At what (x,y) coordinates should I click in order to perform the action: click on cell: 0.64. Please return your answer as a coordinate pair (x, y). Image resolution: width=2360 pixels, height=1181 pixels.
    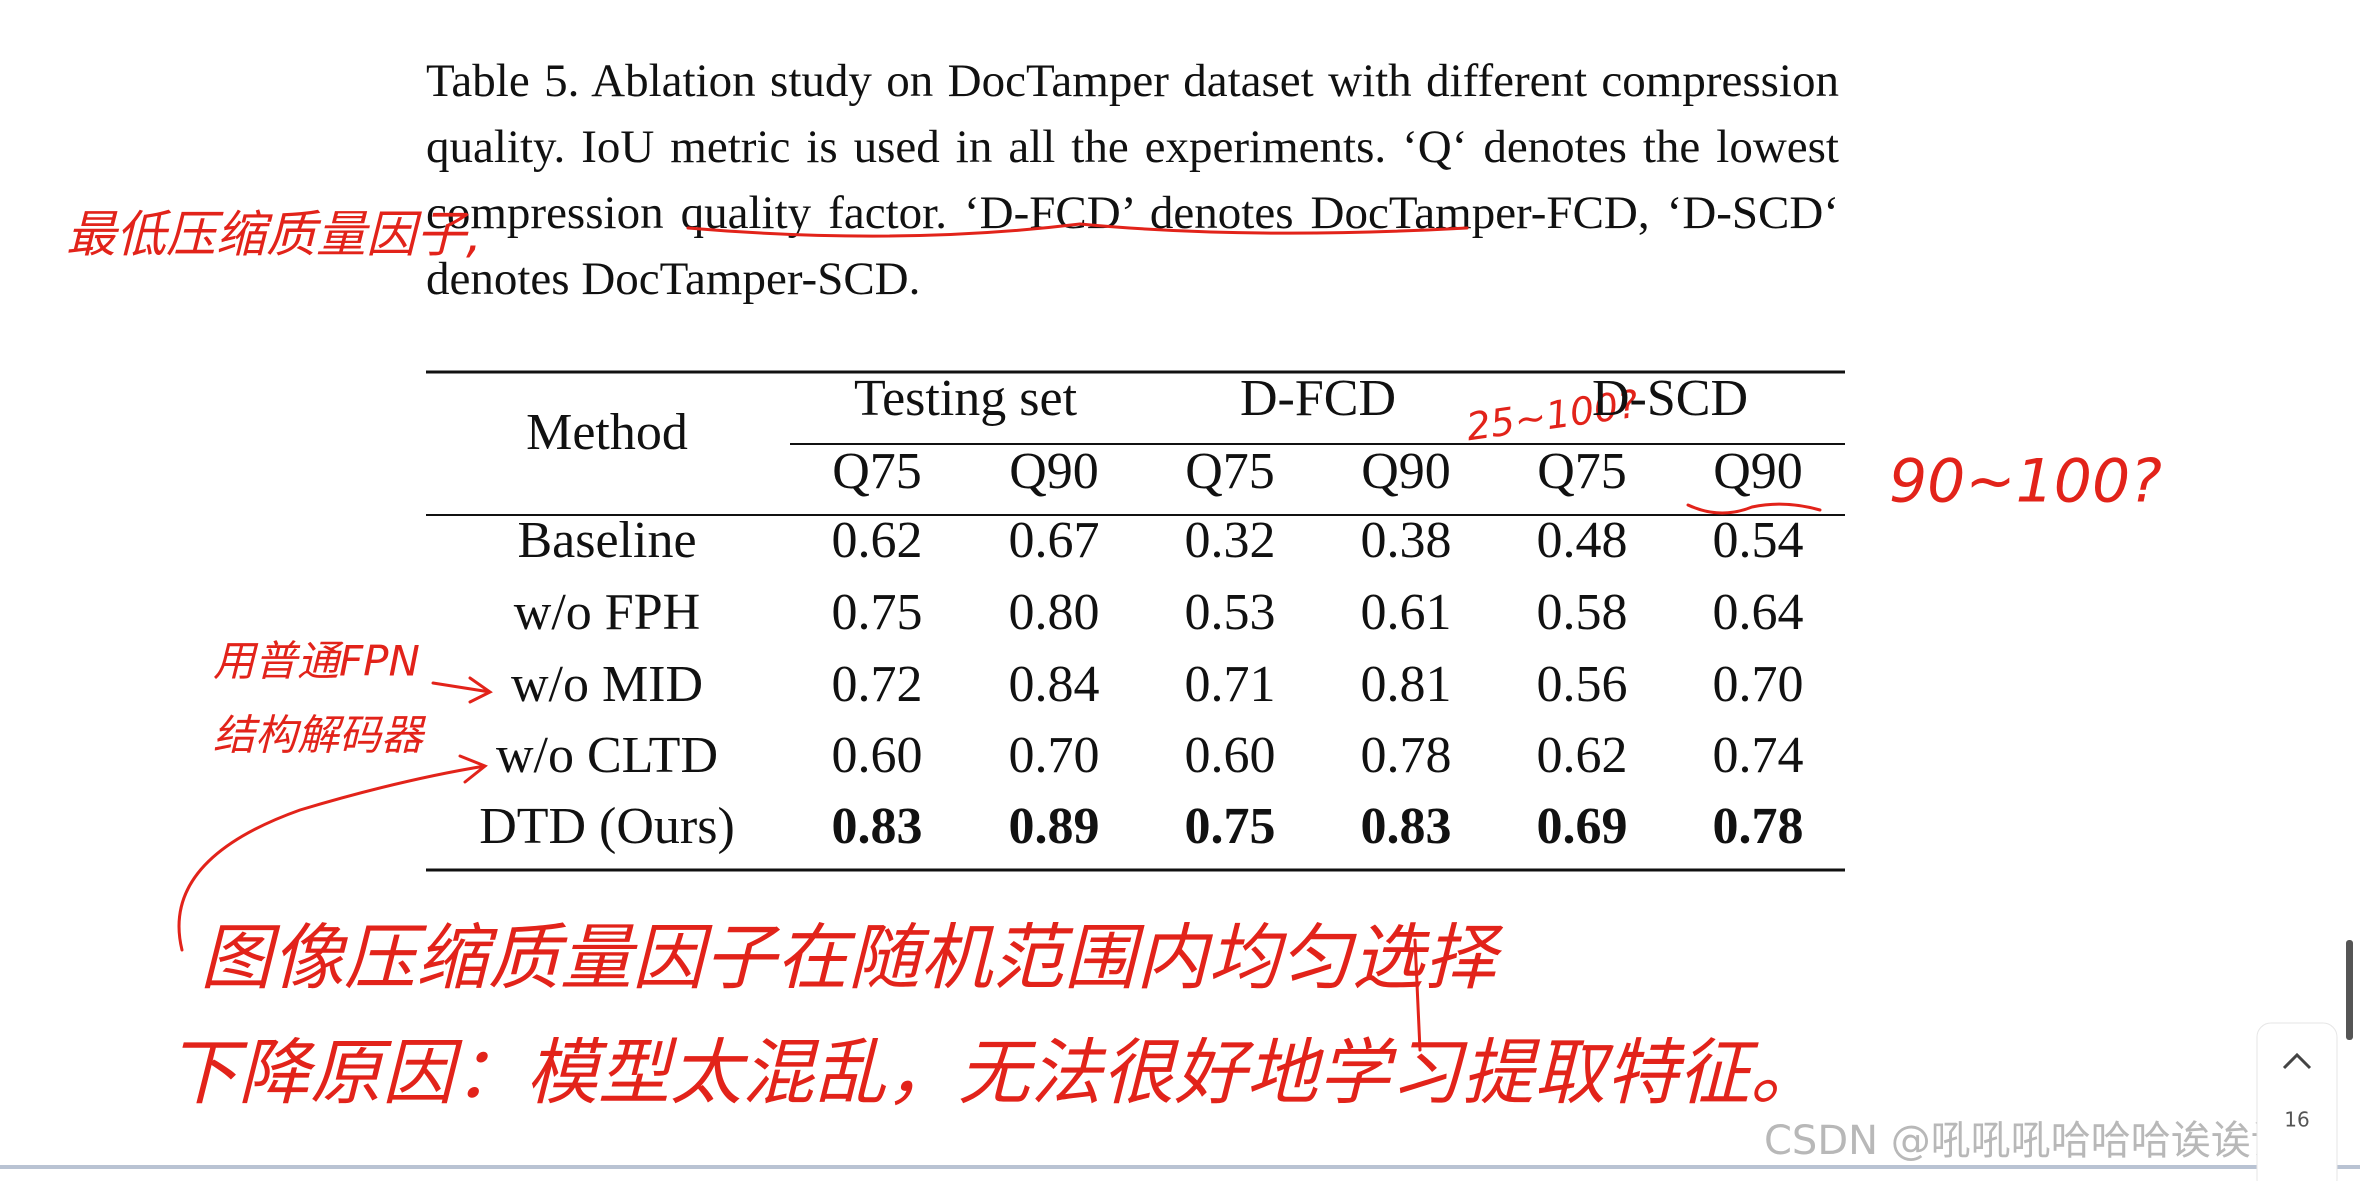
    Looking at the image, I should click on (1758, 612).